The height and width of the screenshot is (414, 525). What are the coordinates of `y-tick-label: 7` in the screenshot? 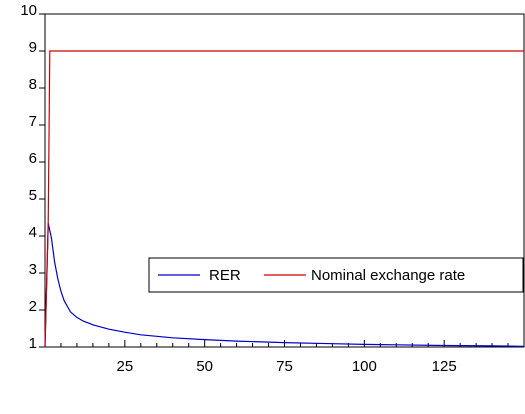 It's located at (33, 121).